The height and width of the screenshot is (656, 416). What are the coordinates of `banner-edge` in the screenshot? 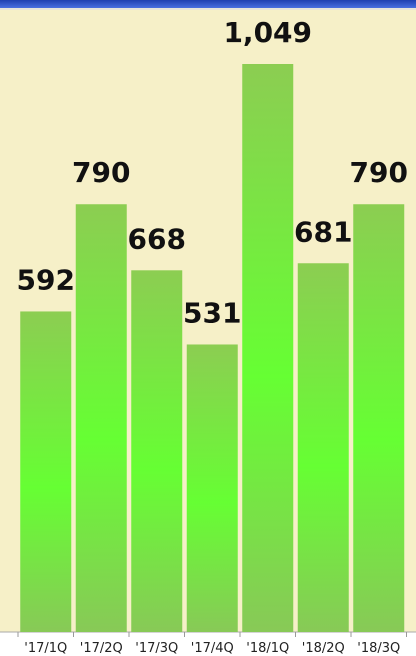 It's located at (208, 9).